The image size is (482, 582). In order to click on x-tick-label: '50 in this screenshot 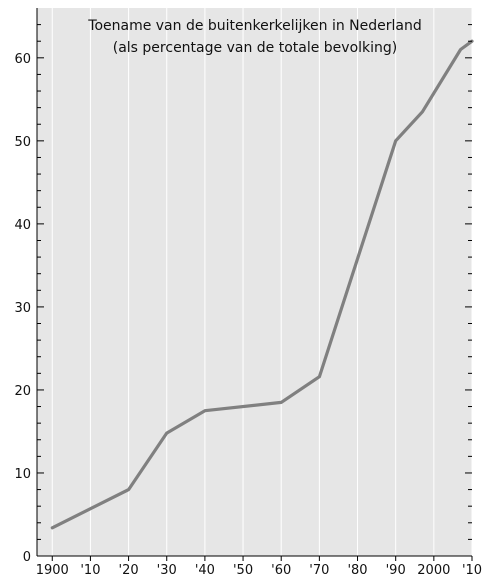, I will do `click(243, 570)`.